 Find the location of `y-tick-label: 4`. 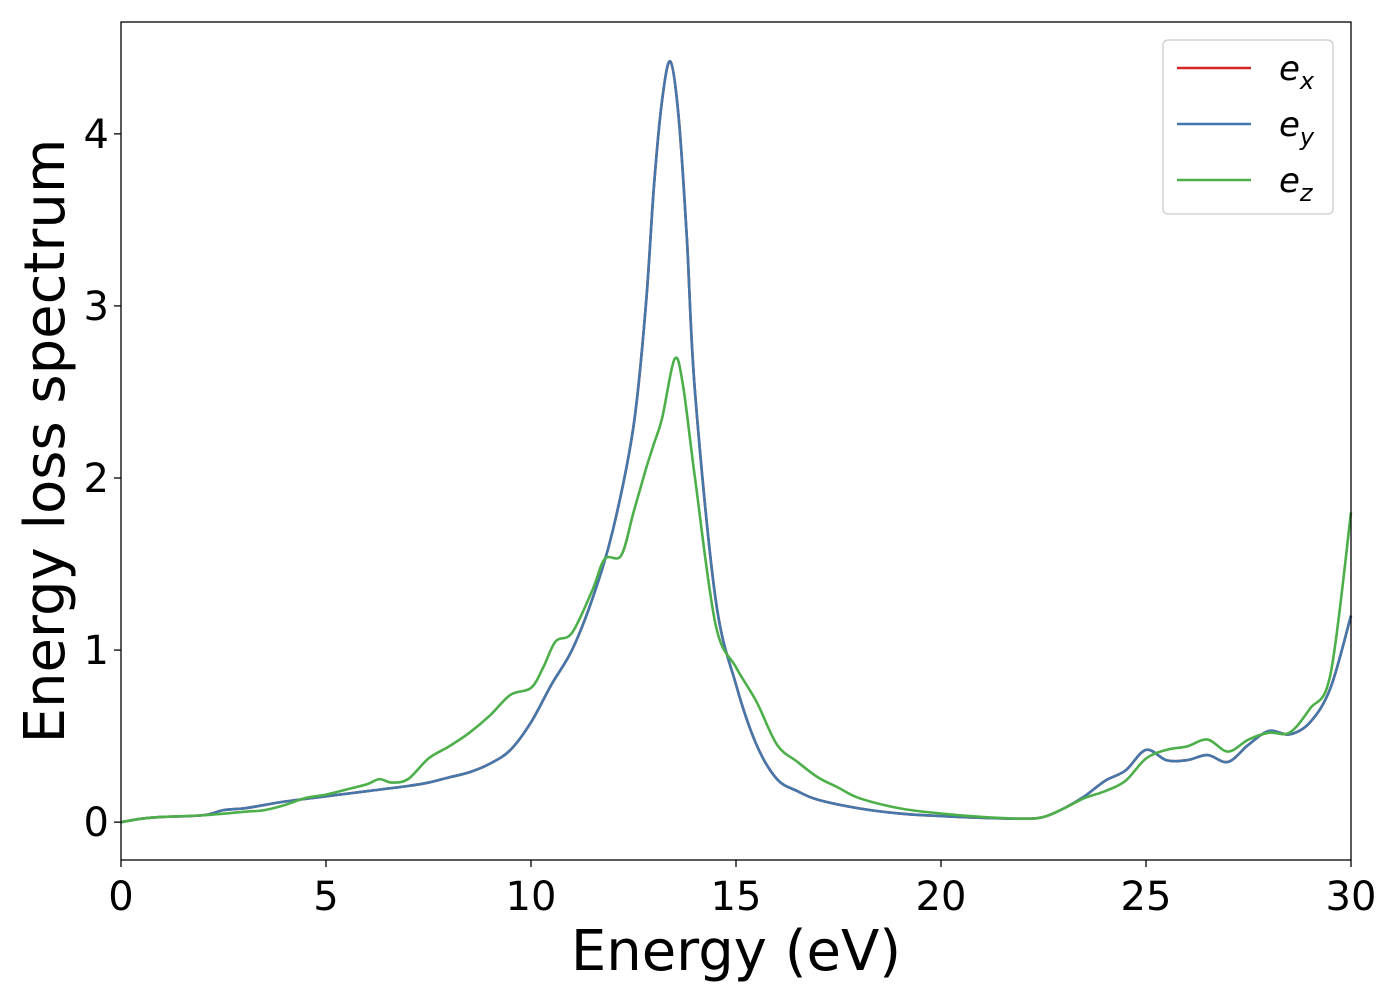

y-tick-label: 4 is located at coordinates (96, 135).